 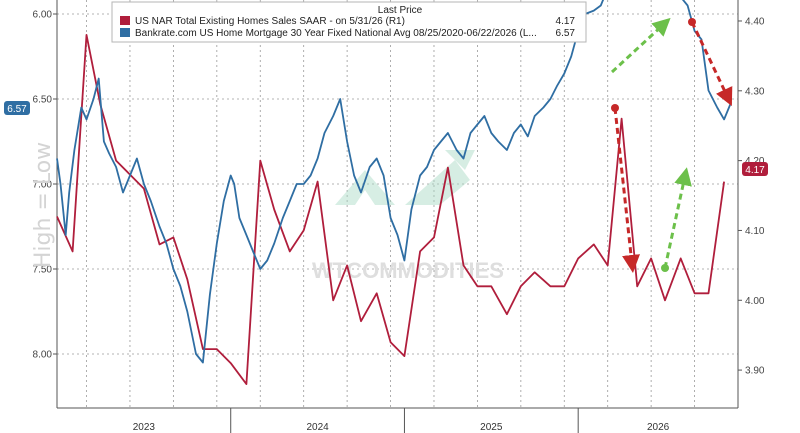 I want to click on left-last-value: 6.57, so click(x=17, y=109).